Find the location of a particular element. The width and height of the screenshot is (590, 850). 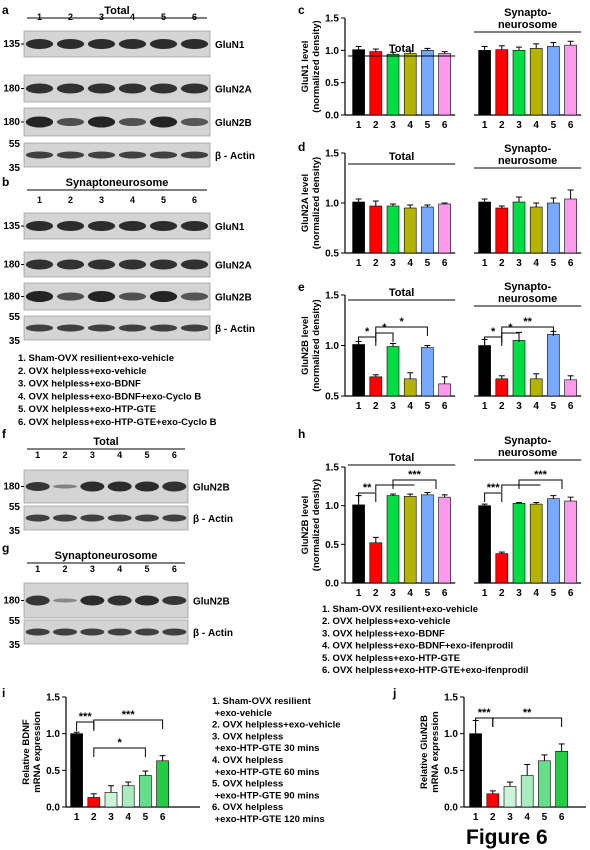

legend-line: 5. OVX helpless+exo-HTP-GTE is located at coordinates (391, 658).